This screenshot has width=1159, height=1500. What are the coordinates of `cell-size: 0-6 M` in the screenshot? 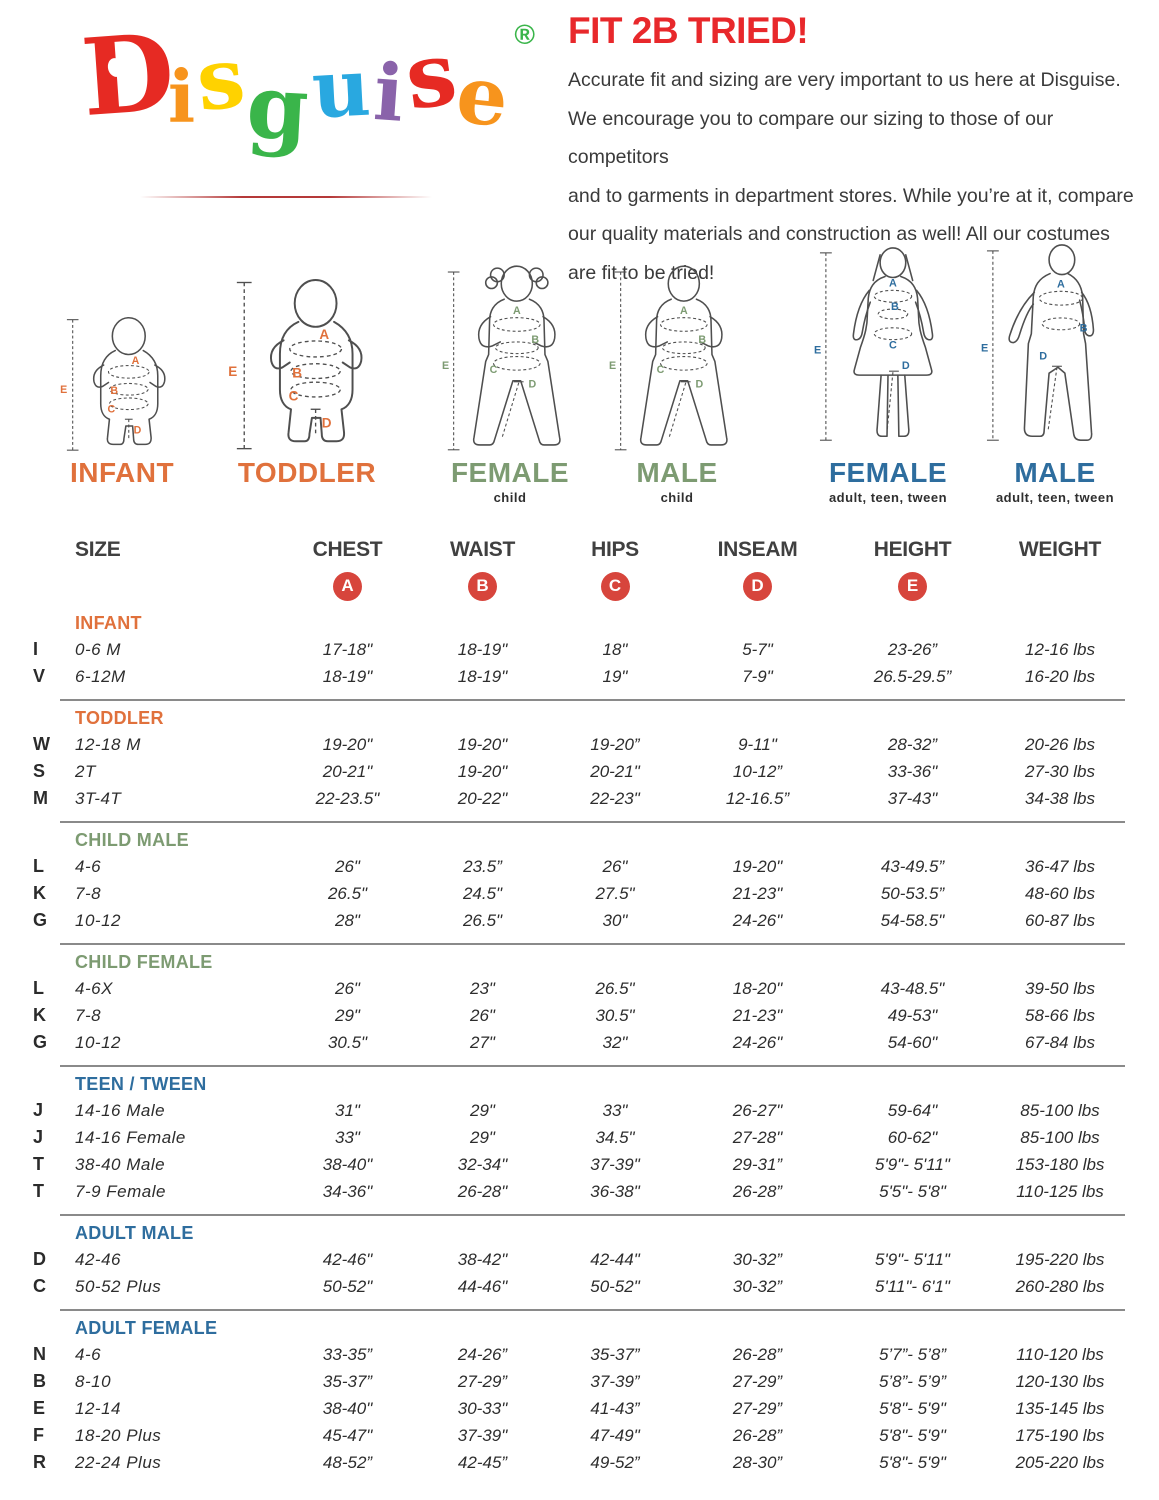 It's located at (98, 649).